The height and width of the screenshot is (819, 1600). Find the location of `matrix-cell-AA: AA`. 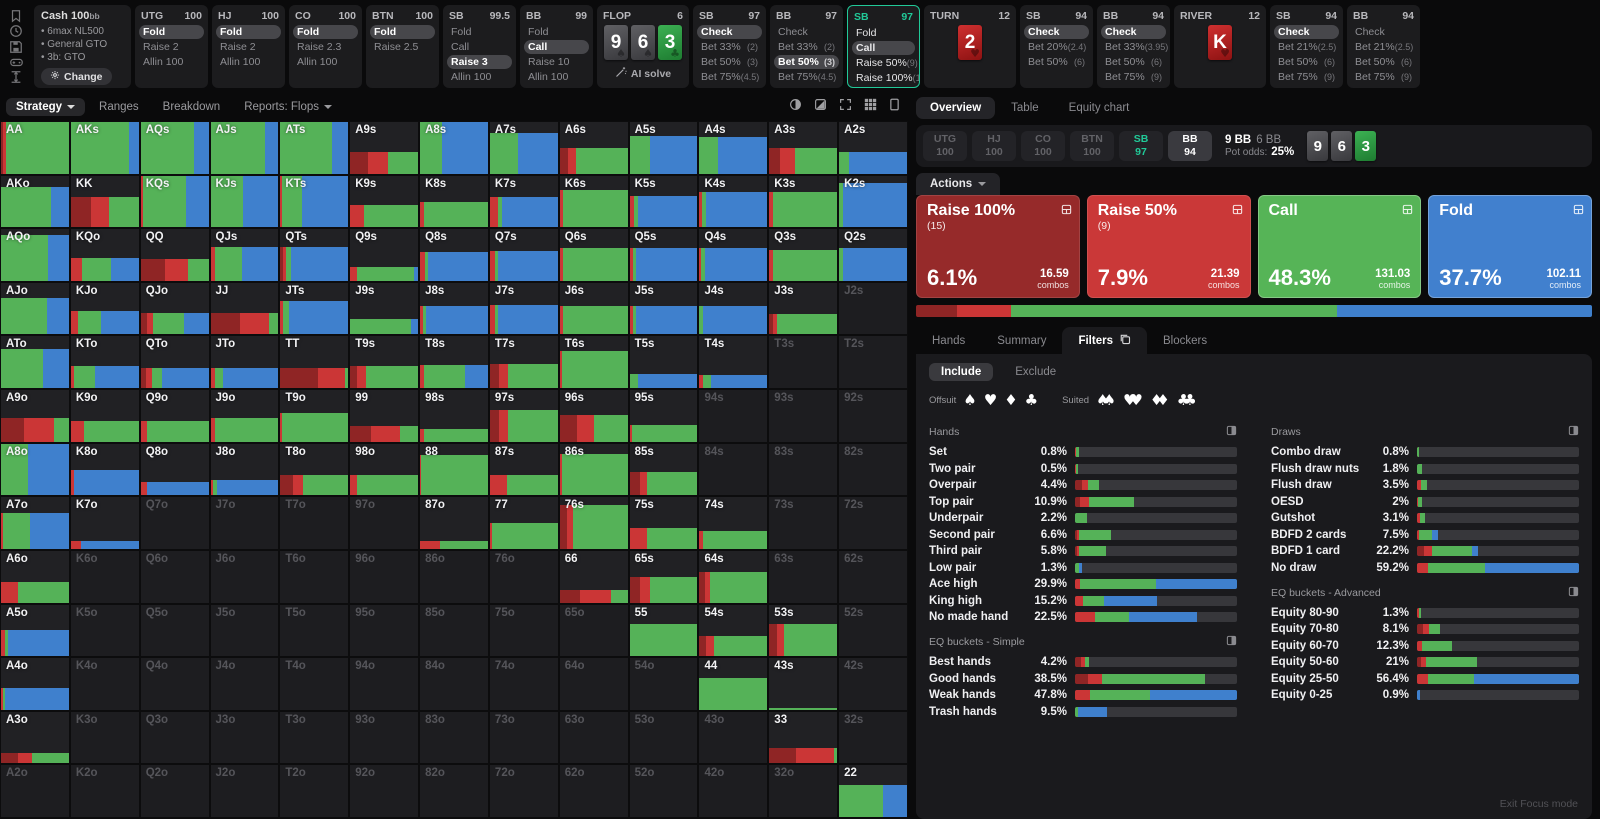

matrix-cell-AA: AA is located at coordinates (35, 148).